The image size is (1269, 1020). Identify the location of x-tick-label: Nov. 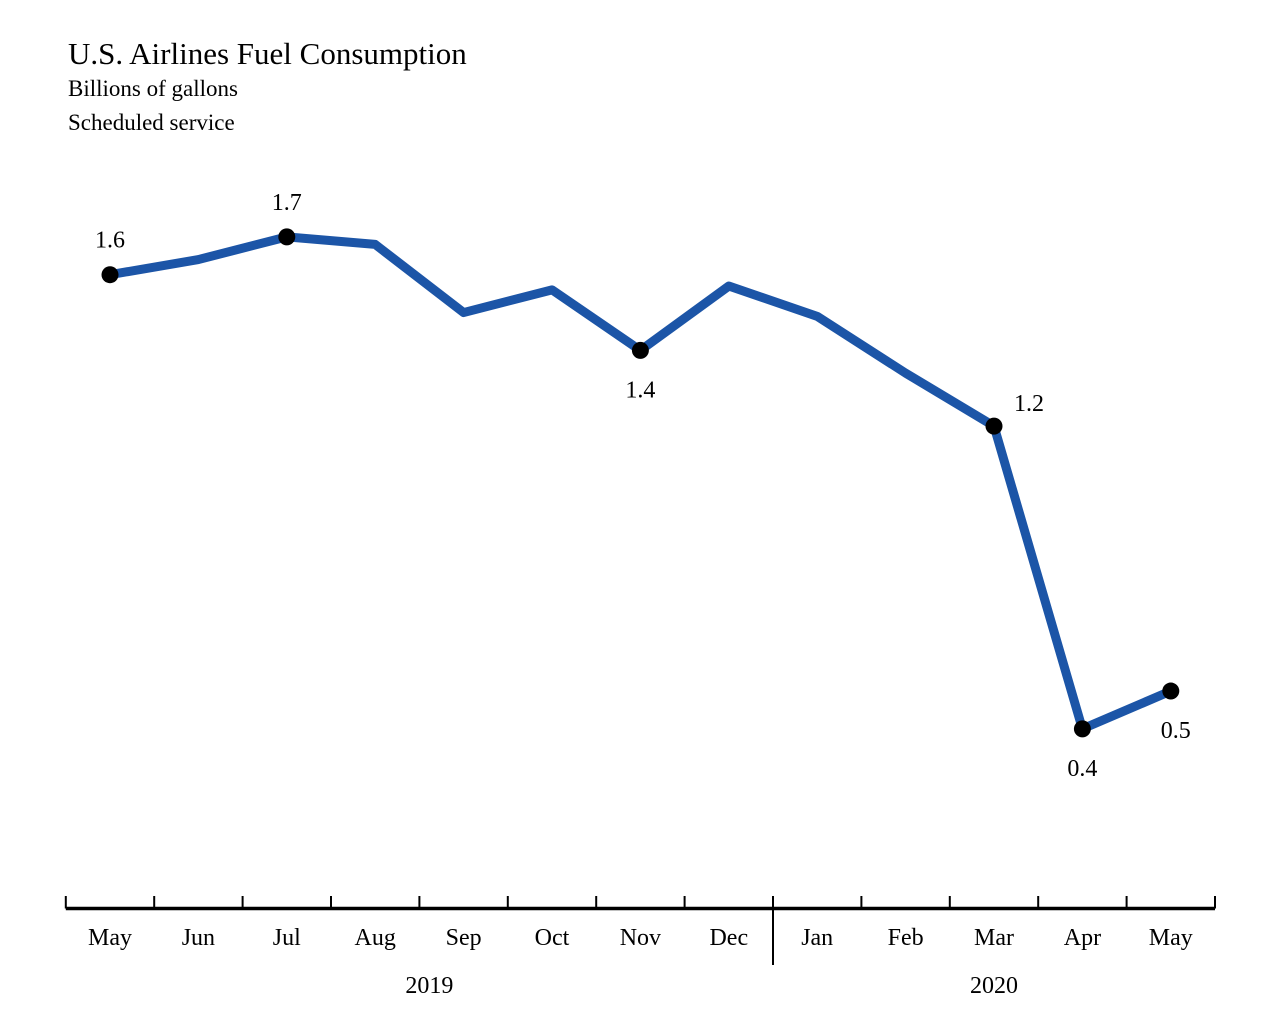
(640, 938).